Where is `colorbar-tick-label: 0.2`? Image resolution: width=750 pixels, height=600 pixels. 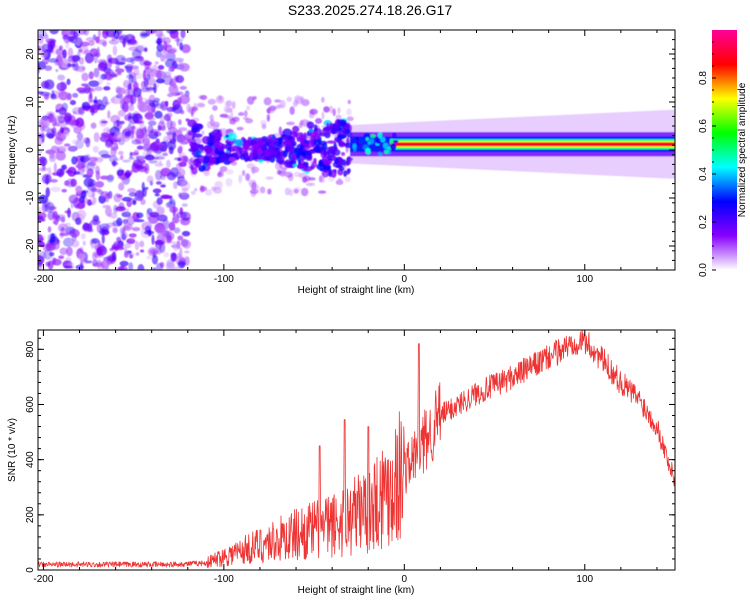 colorbar-tick-label: 0.2 is located at coordinates (703, 222).